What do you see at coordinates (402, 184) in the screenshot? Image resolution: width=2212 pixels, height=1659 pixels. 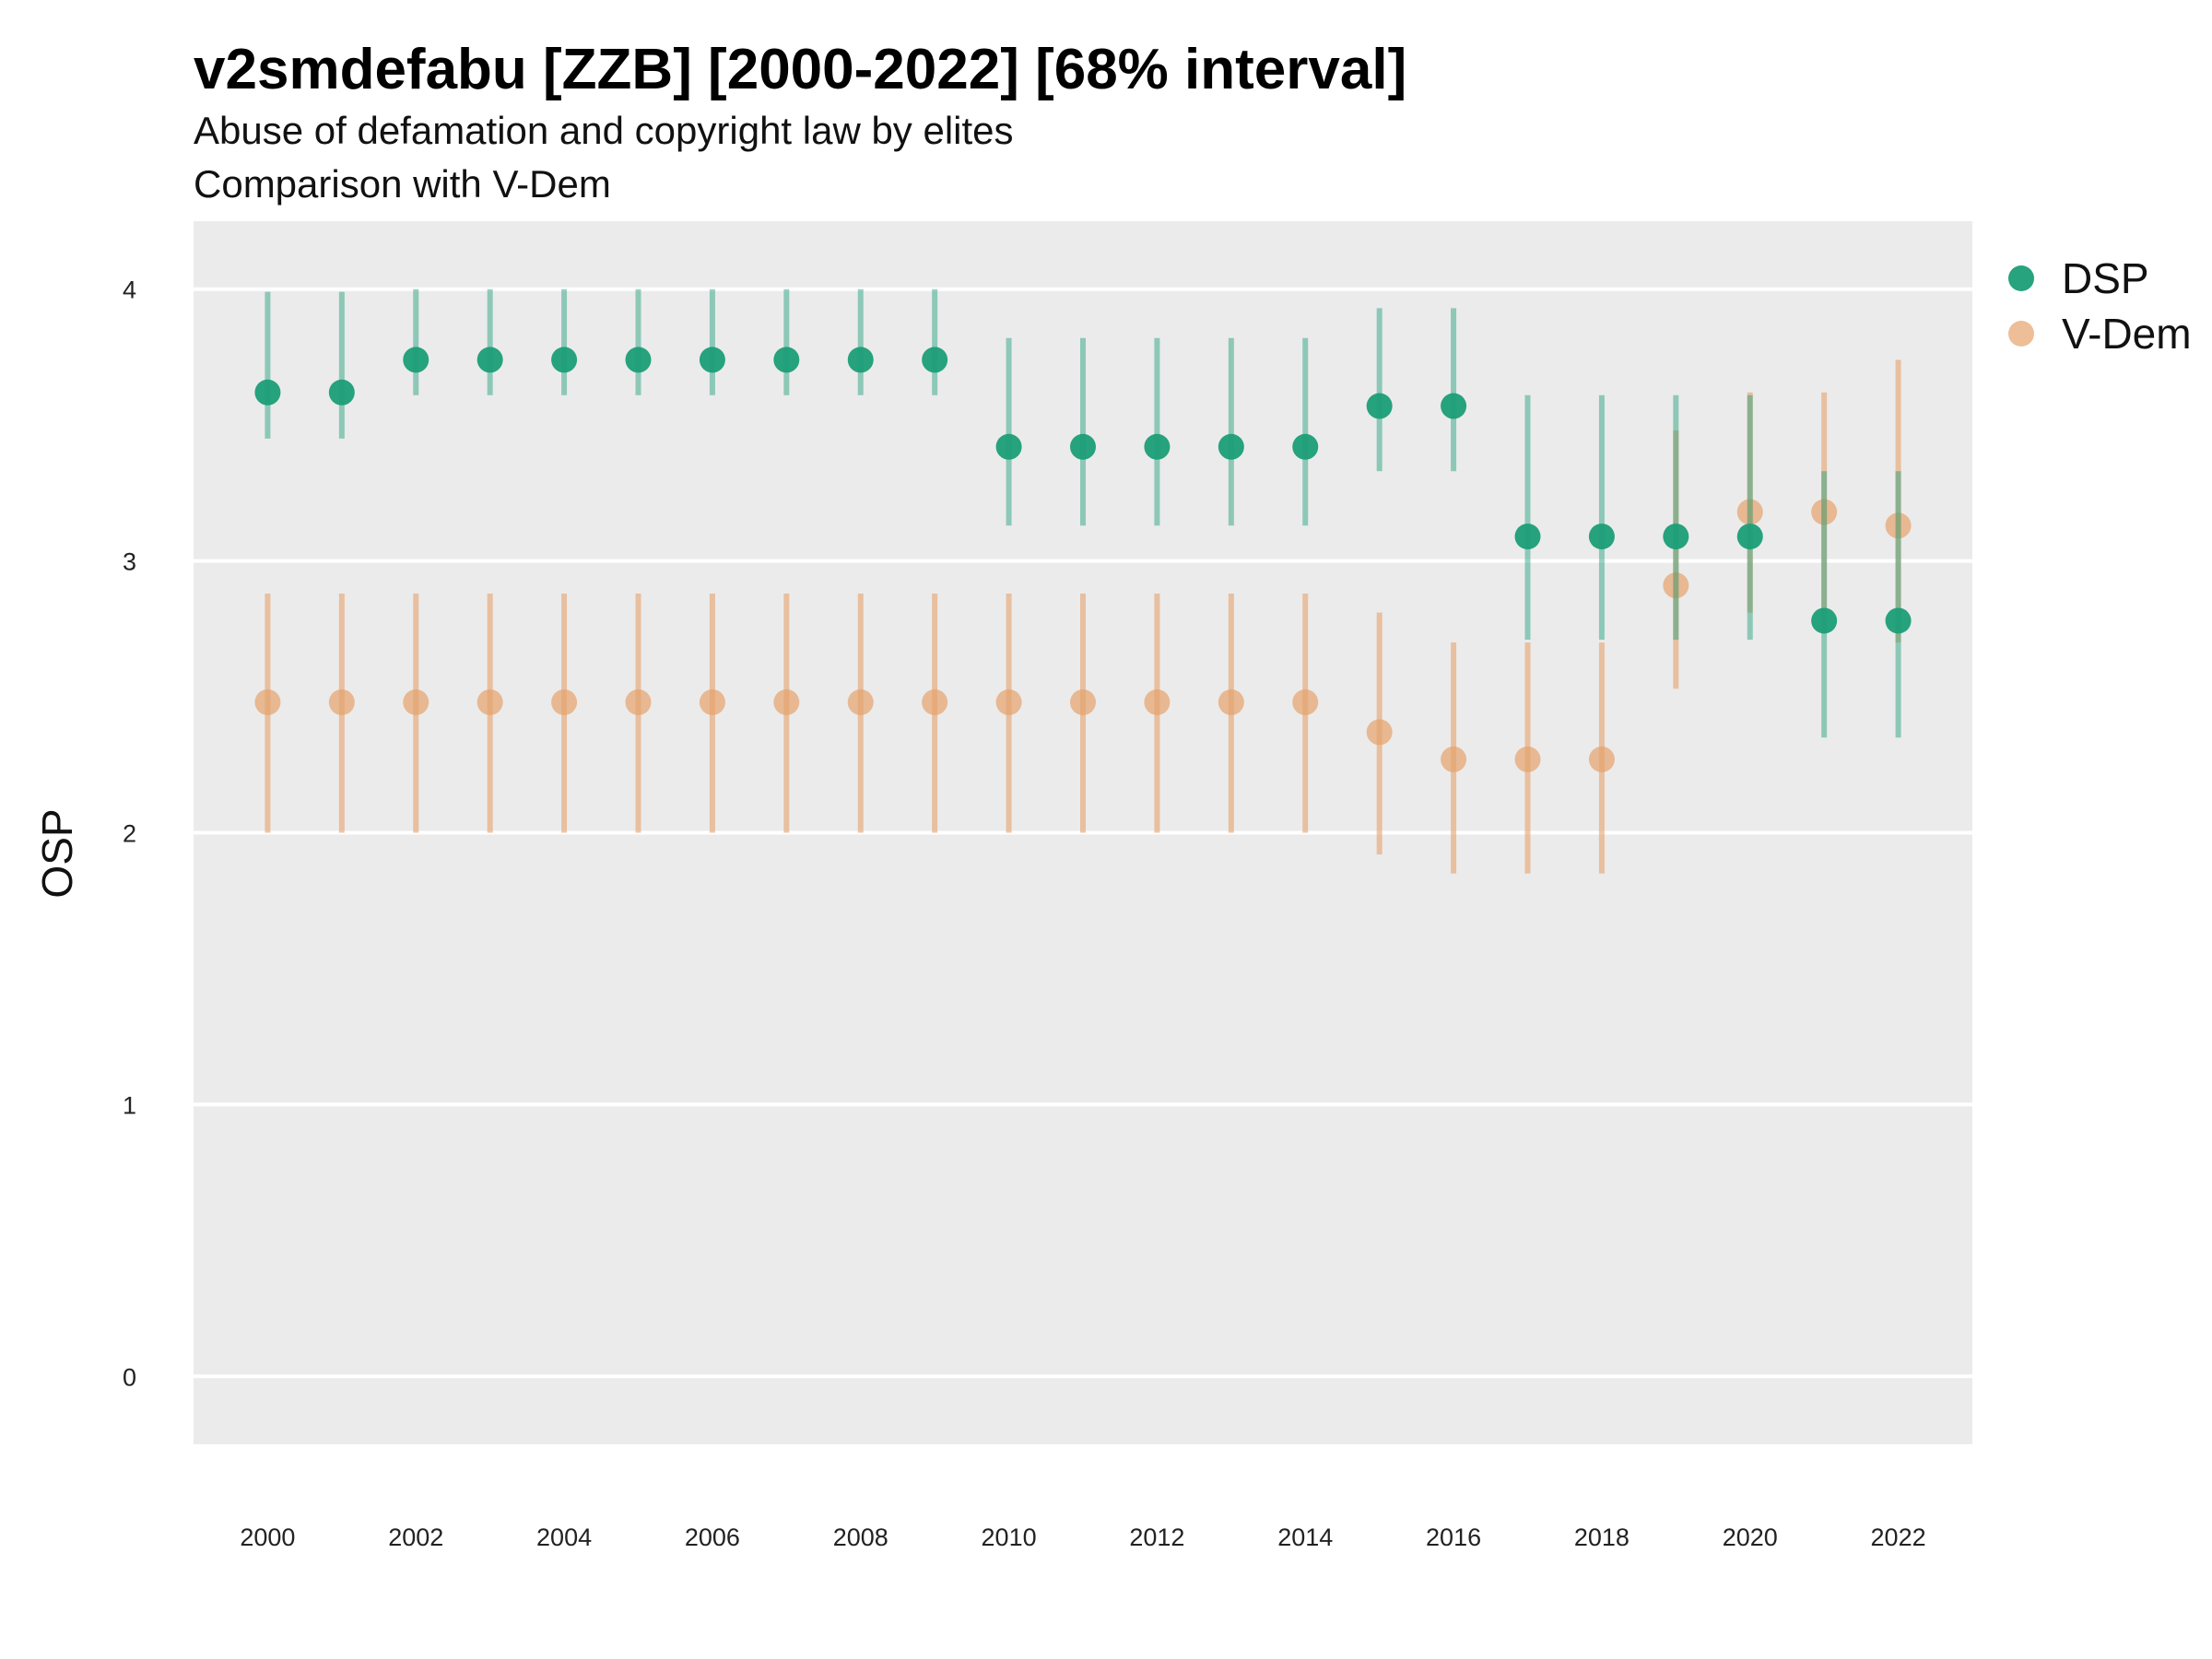 I see `chart-subtitle-2: Comparison with V-Dem` at bounding box center [402, 184].